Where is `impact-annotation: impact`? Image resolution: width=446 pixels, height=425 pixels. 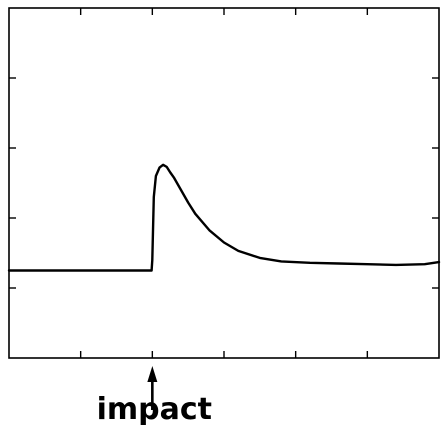 impact-annotation: impact is located at coordinates (154, 395).